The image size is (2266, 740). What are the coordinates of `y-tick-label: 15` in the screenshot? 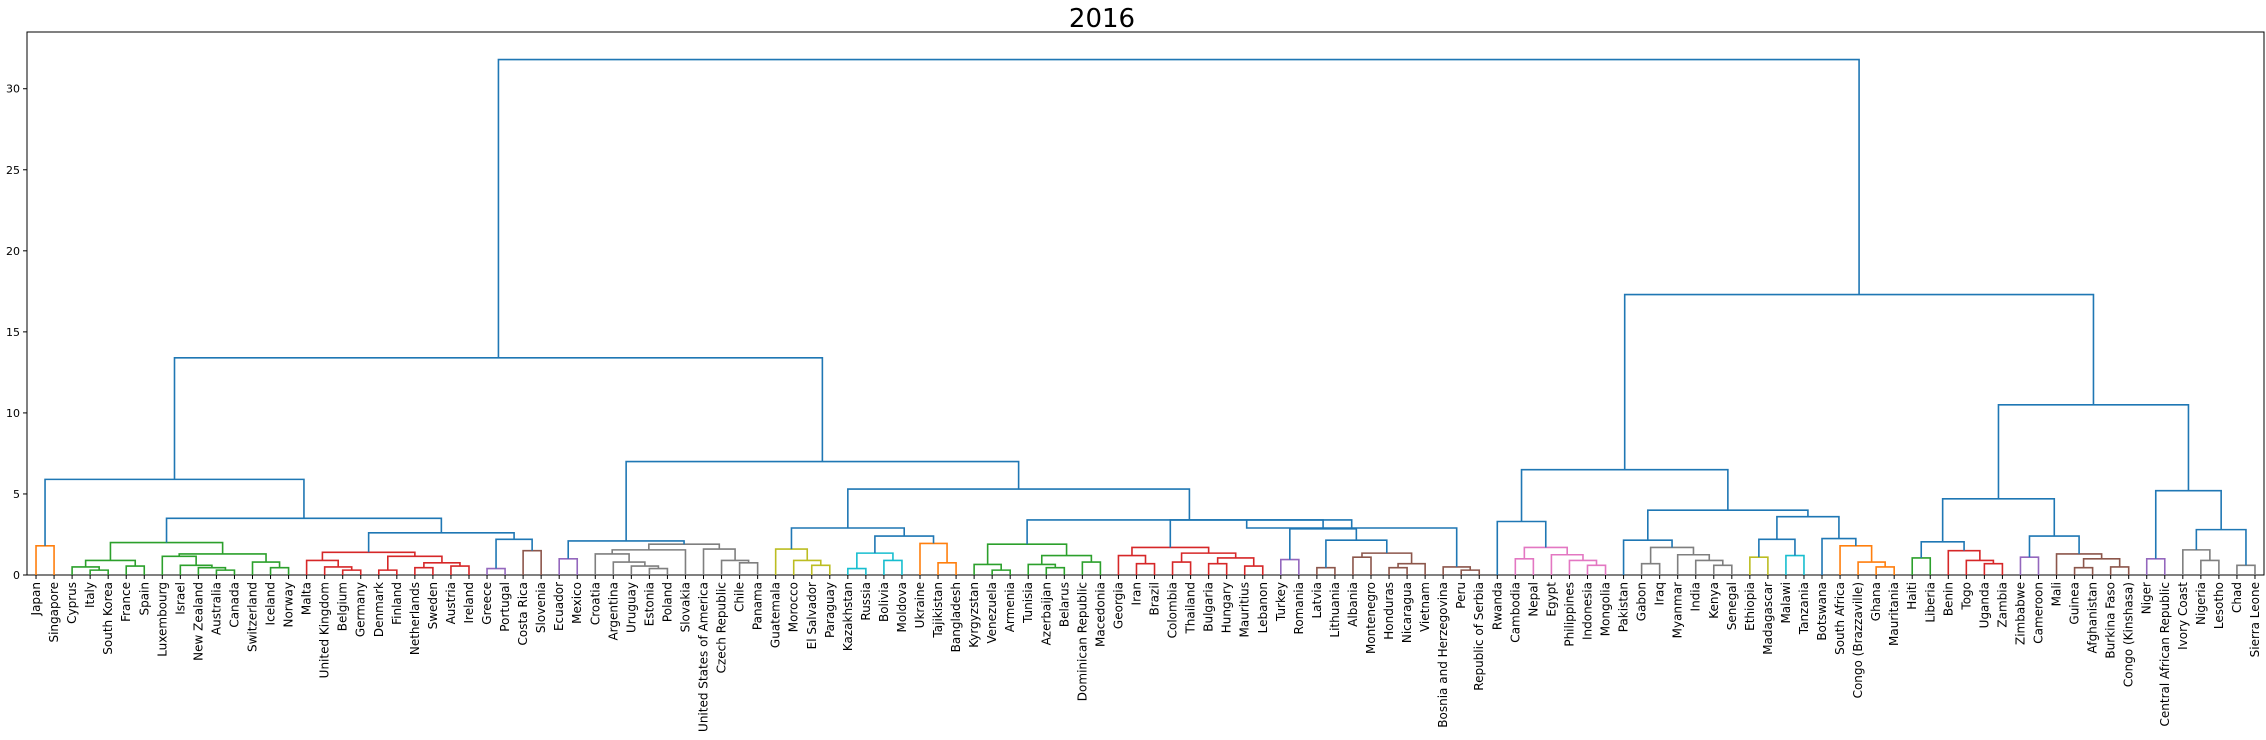 It's located at (13, 332).